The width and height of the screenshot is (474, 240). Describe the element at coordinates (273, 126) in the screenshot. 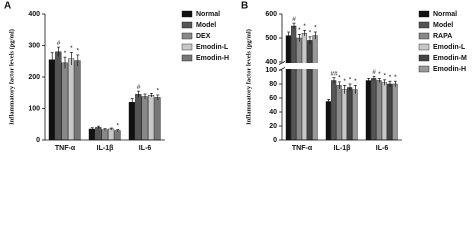

I see `y-tick-label: 20` at that location.